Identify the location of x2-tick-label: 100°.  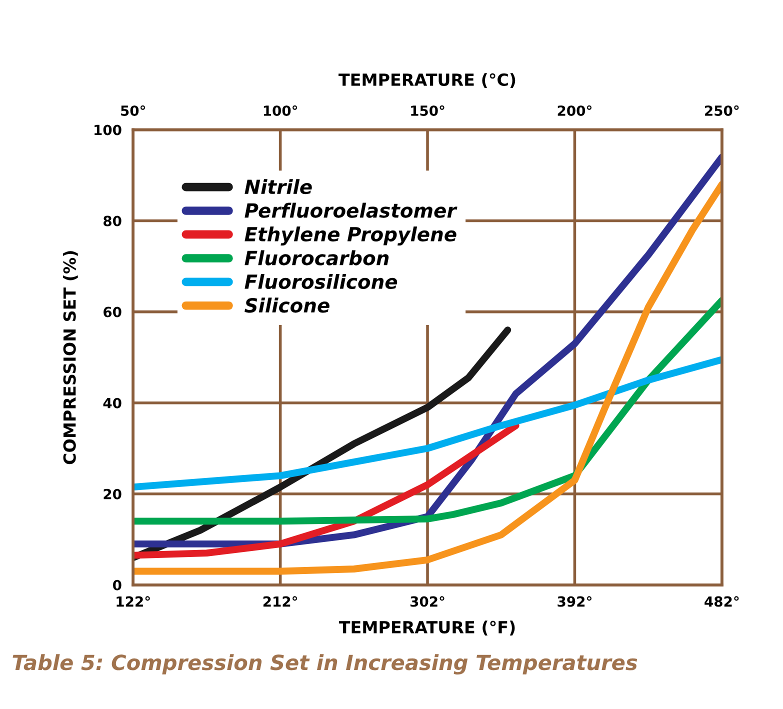
(281, 110).